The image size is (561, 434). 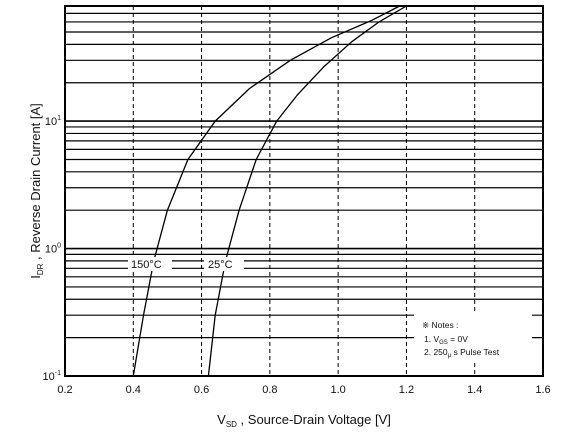 I want to click on notes-title: ※ Notes :, so click(x=440, y=325).